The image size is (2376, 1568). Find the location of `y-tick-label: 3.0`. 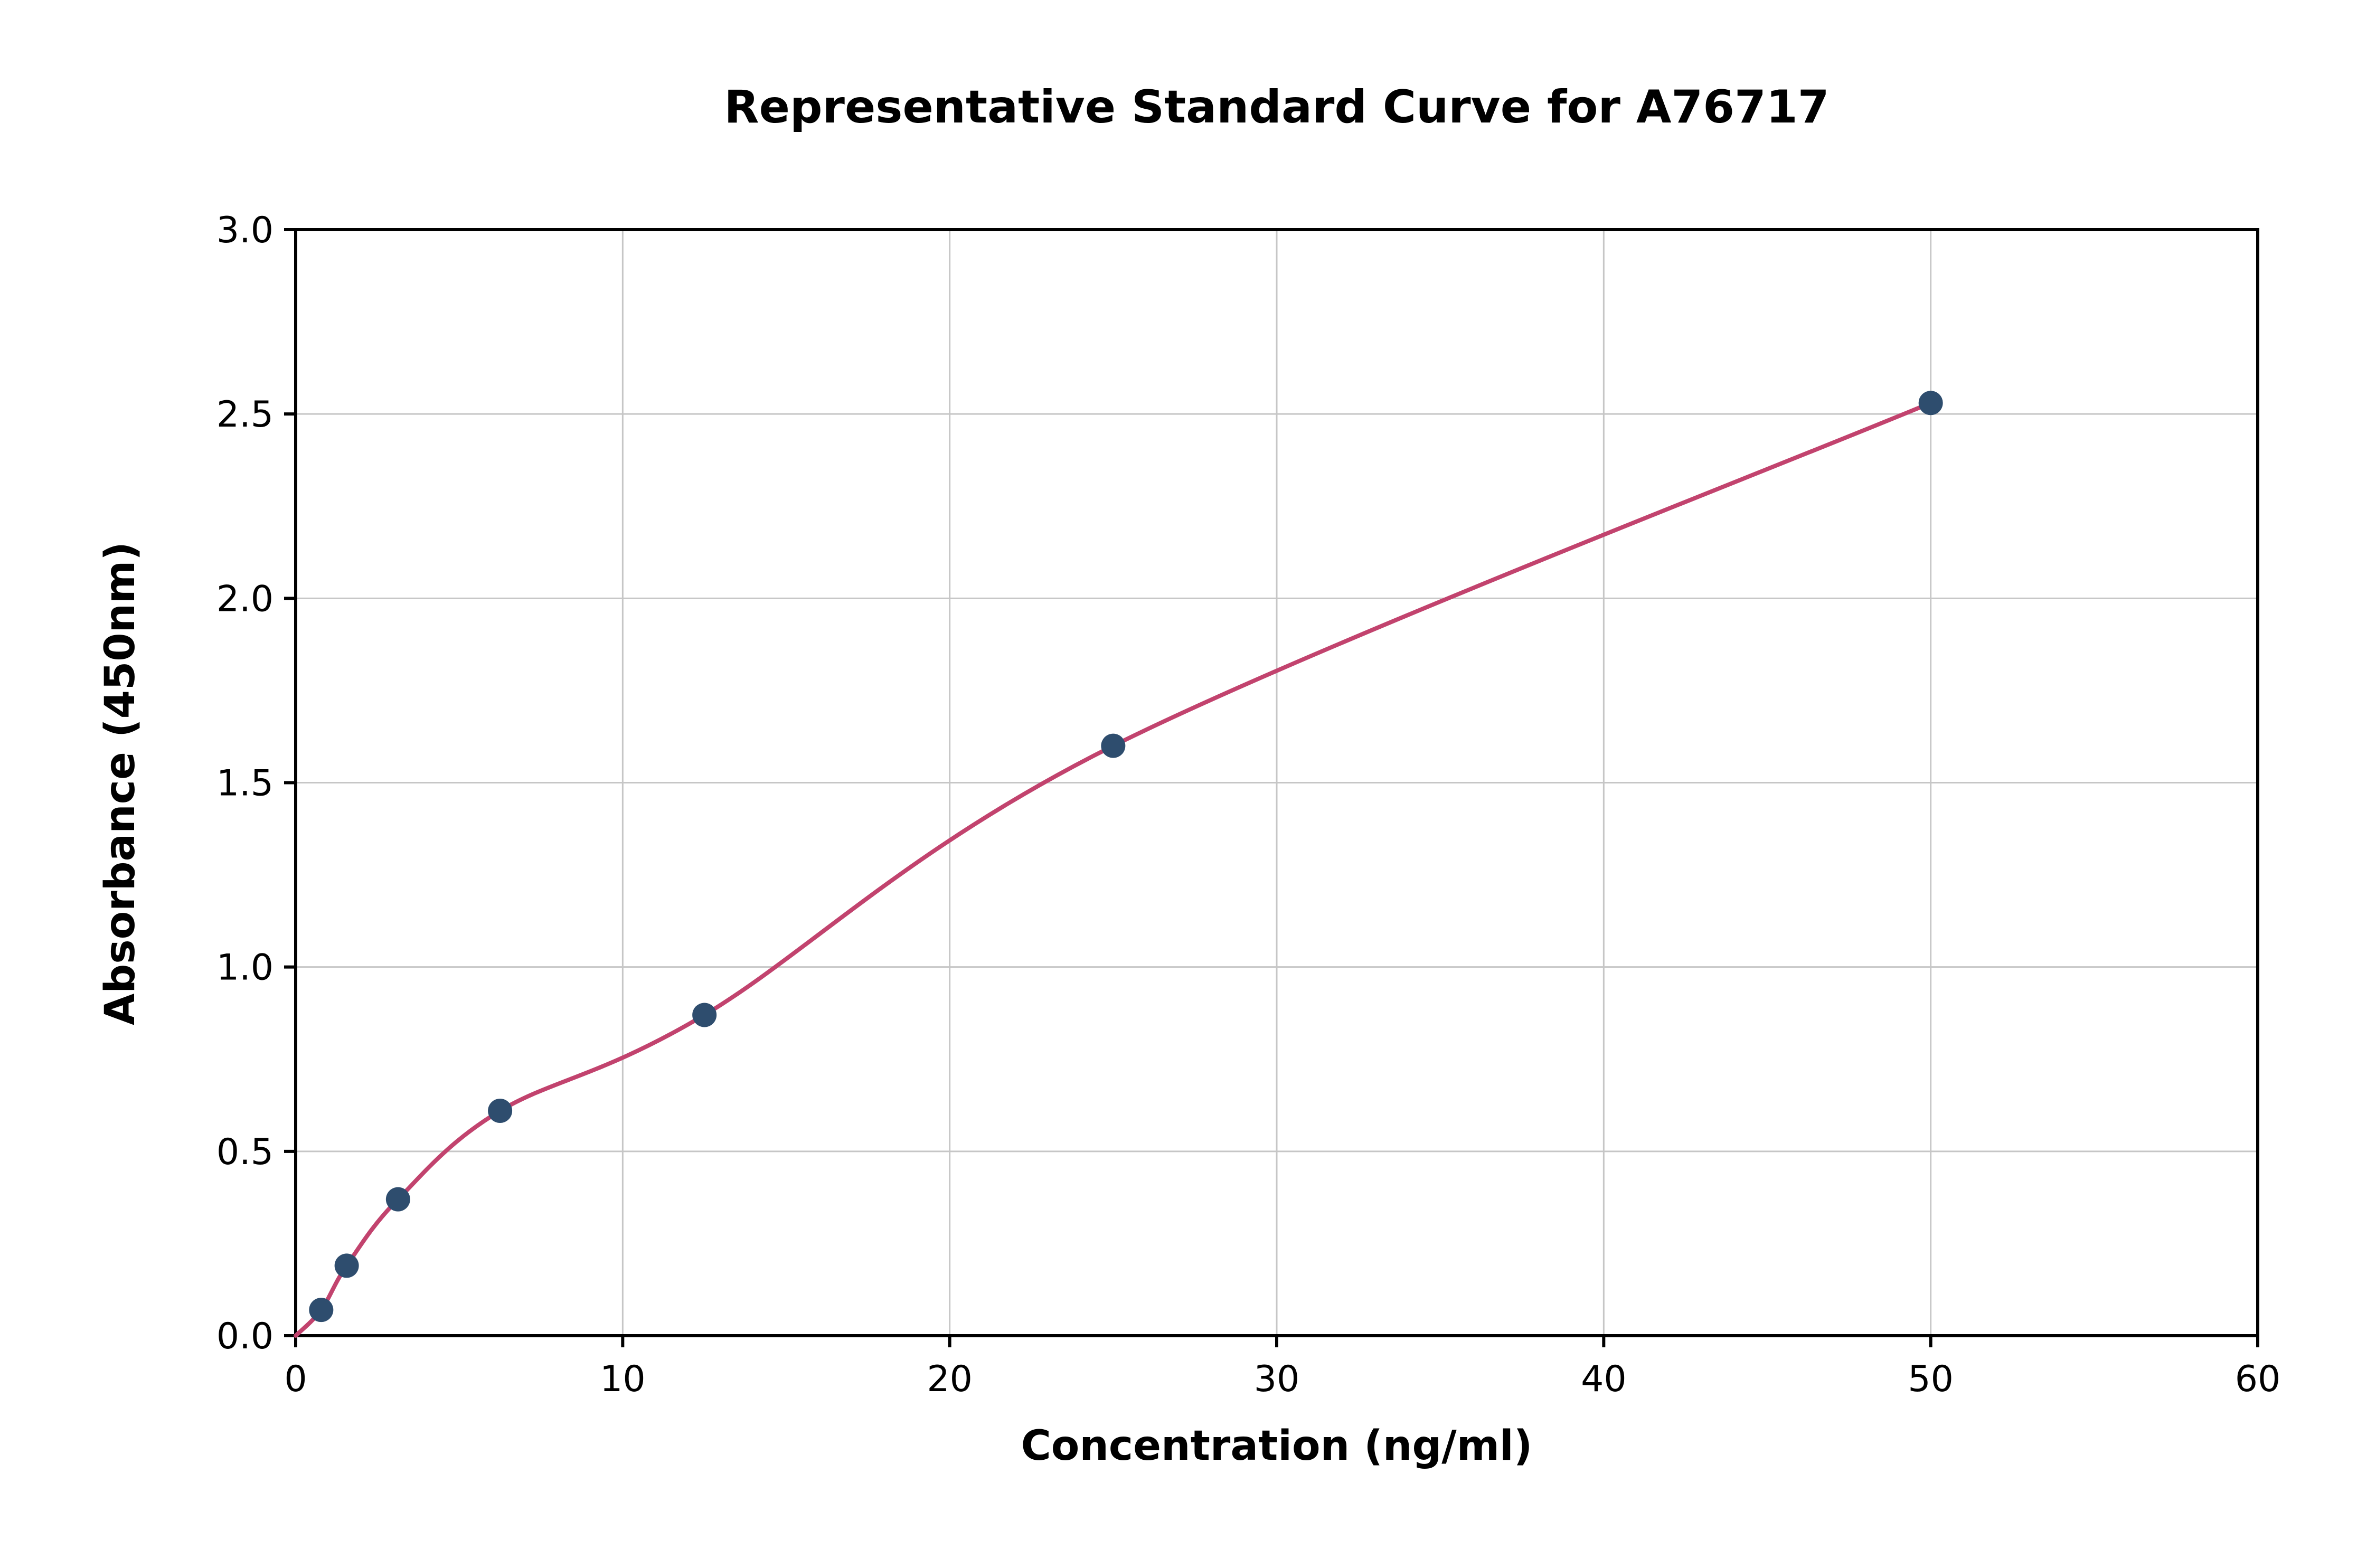

y-tick-label: 3.0 is located at coordinates (245, 231).